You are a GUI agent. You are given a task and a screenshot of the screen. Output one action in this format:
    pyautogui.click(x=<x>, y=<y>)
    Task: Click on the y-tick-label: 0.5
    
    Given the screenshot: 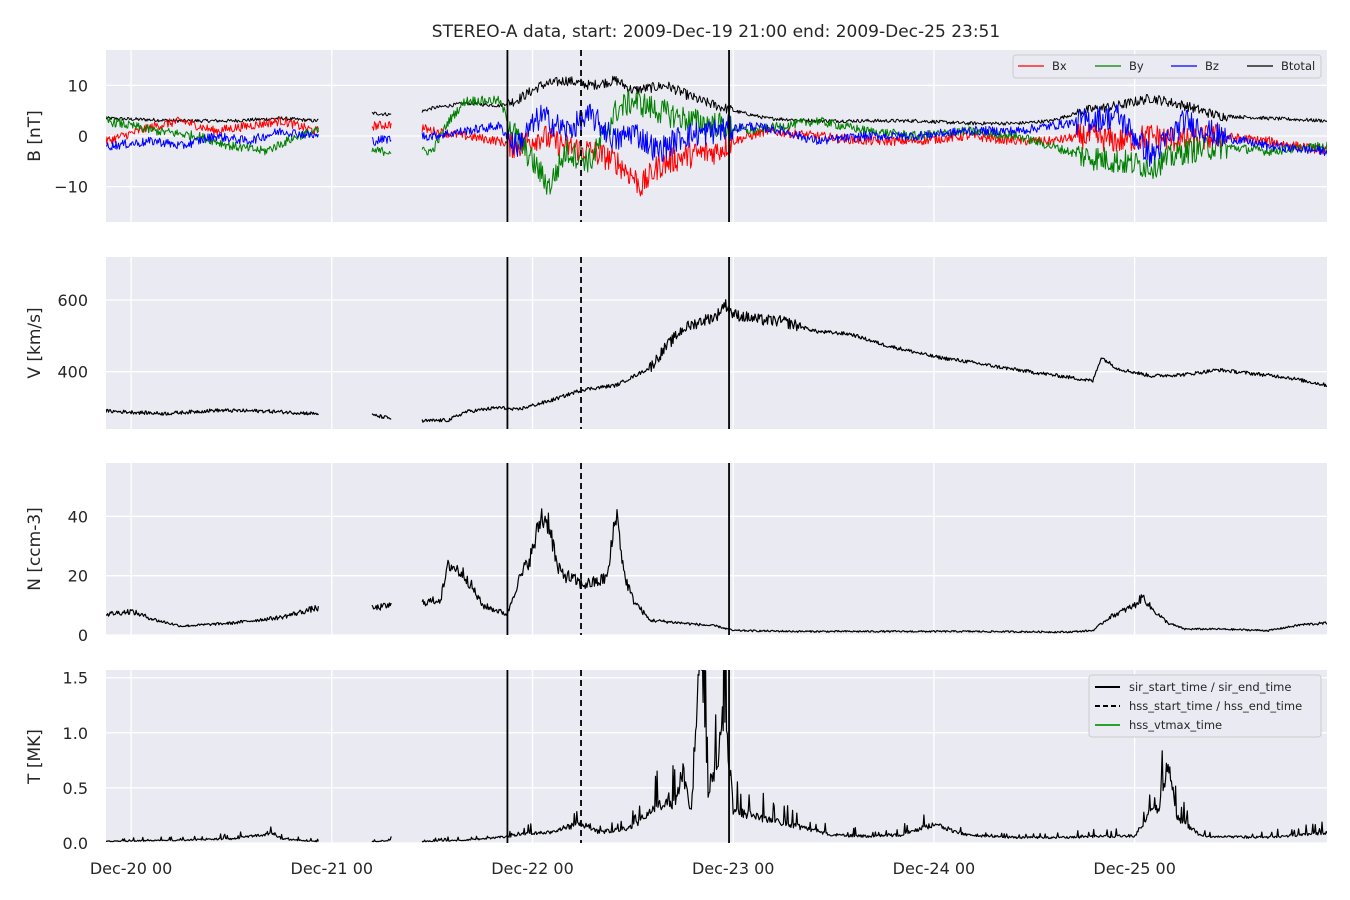 What is the action you would take?
    pyautogui.click(x=75, y=788)
    